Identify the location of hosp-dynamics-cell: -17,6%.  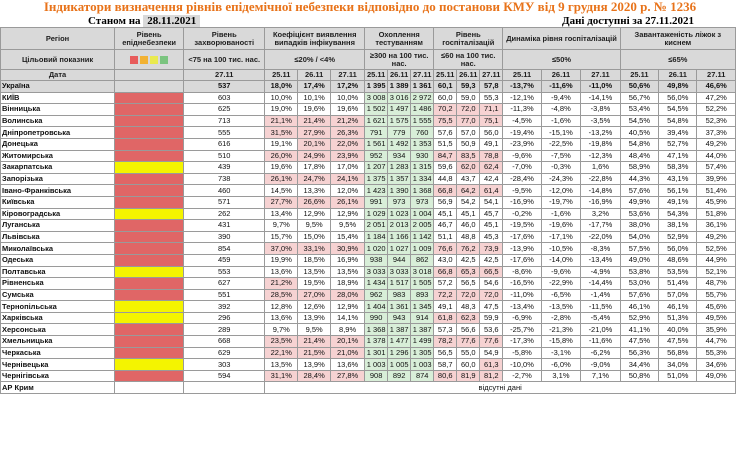
(522, 260).